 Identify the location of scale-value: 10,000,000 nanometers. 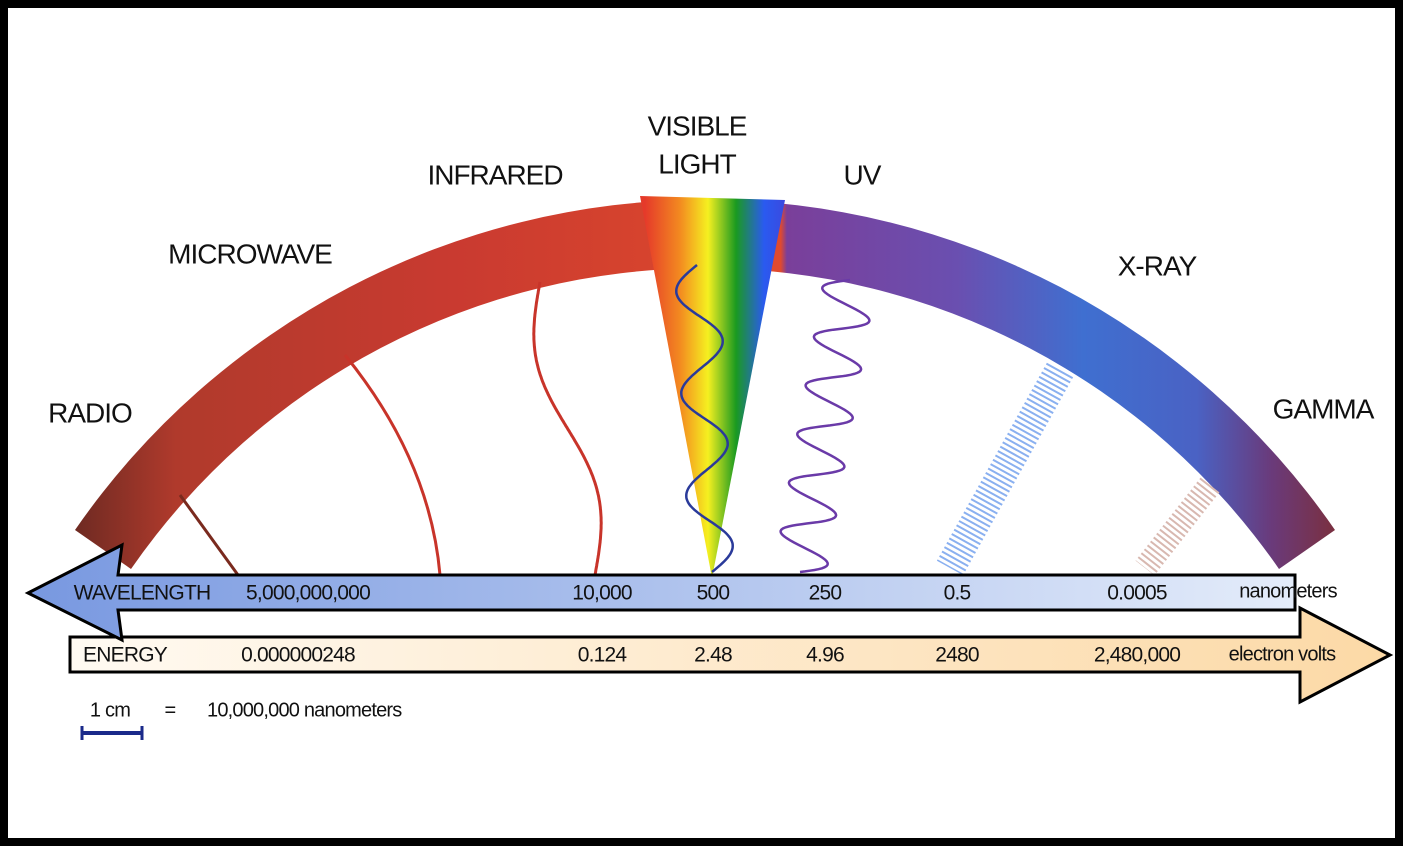
(304, 710).